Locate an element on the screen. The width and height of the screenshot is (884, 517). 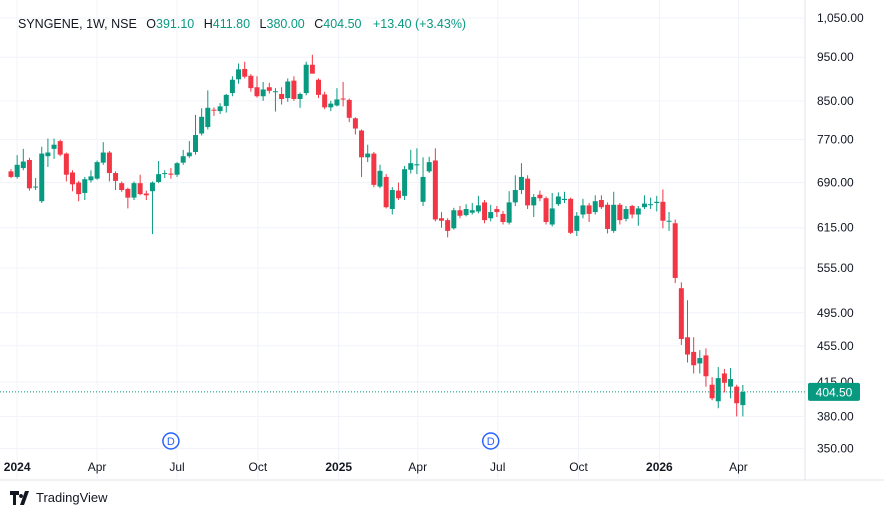
dividend-label: D is located at coordinates (491, 442).